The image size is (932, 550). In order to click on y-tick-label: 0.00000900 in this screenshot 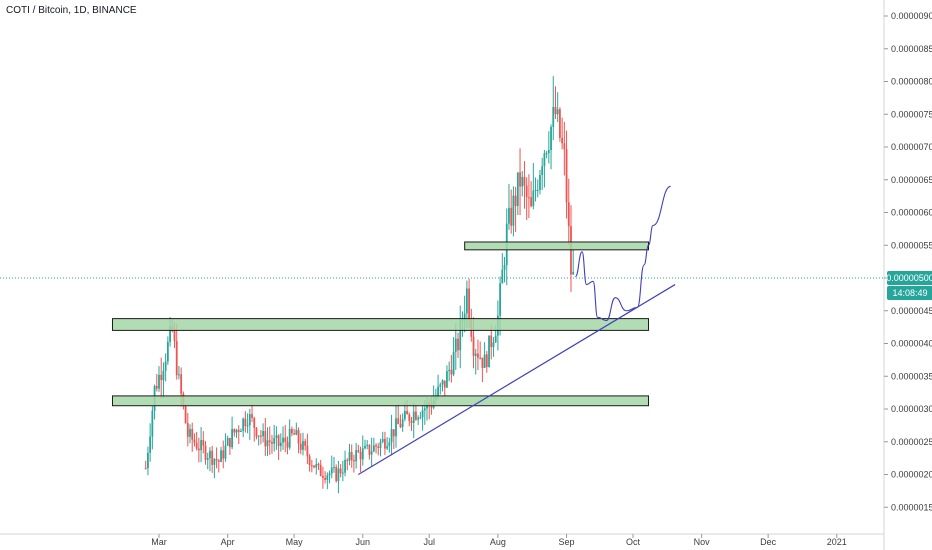, I will do `click(911, 16)`.